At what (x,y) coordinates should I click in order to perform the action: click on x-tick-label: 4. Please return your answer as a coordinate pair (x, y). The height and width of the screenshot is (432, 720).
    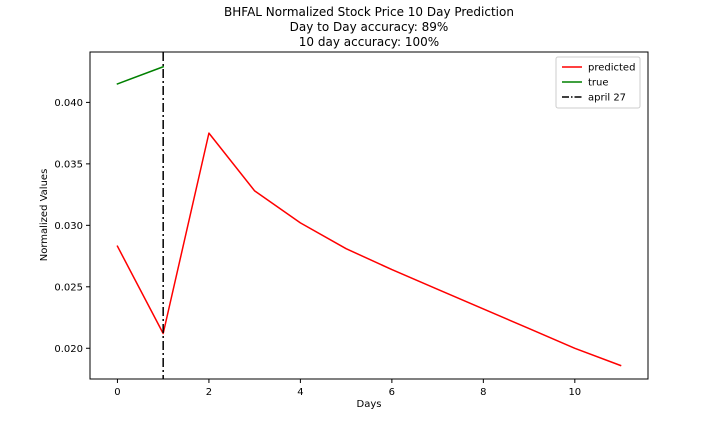
    Looking at the image, I should click on (300, 392).